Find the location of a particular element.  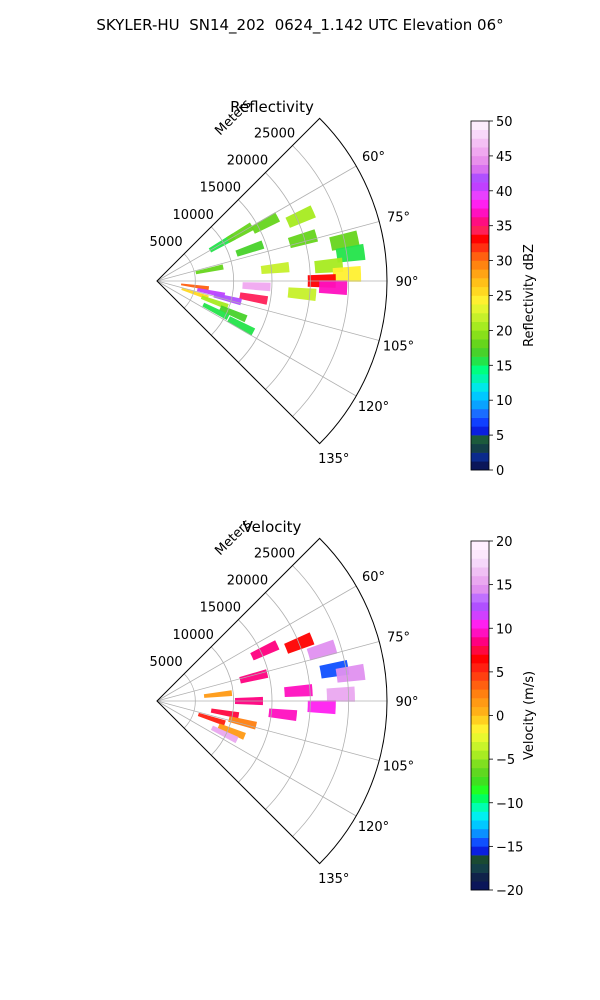

colorbar-tick-label: 5 is located at coordinates (500, 673).